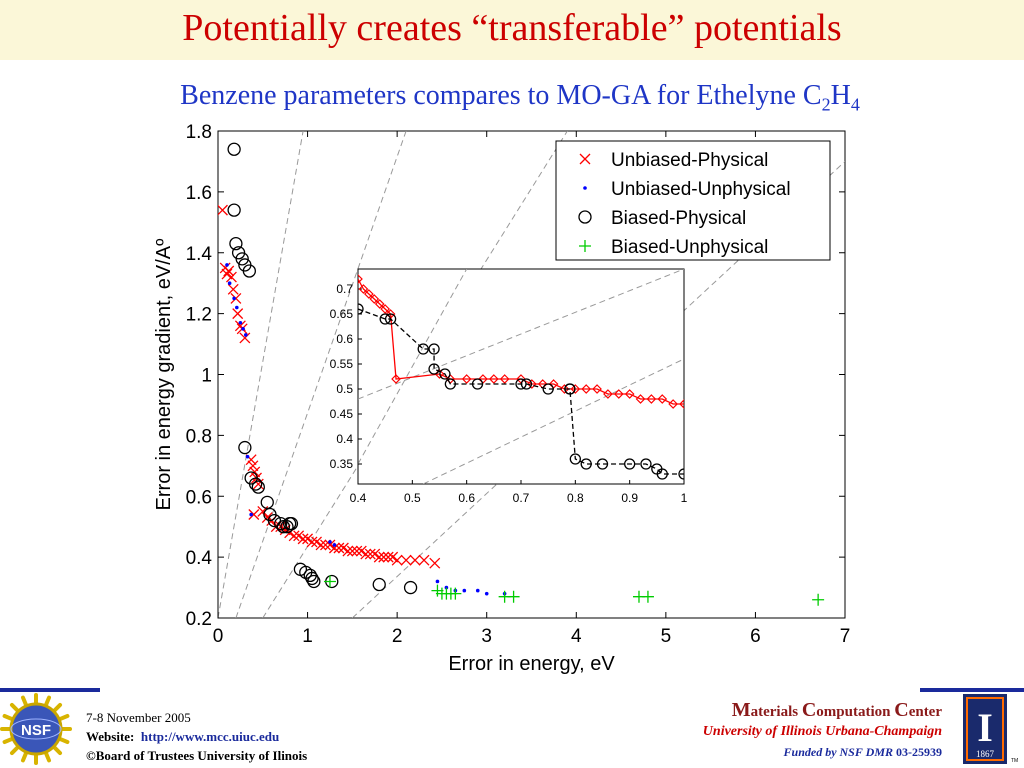  I want to click on inset-series-line, so click(521, 341).